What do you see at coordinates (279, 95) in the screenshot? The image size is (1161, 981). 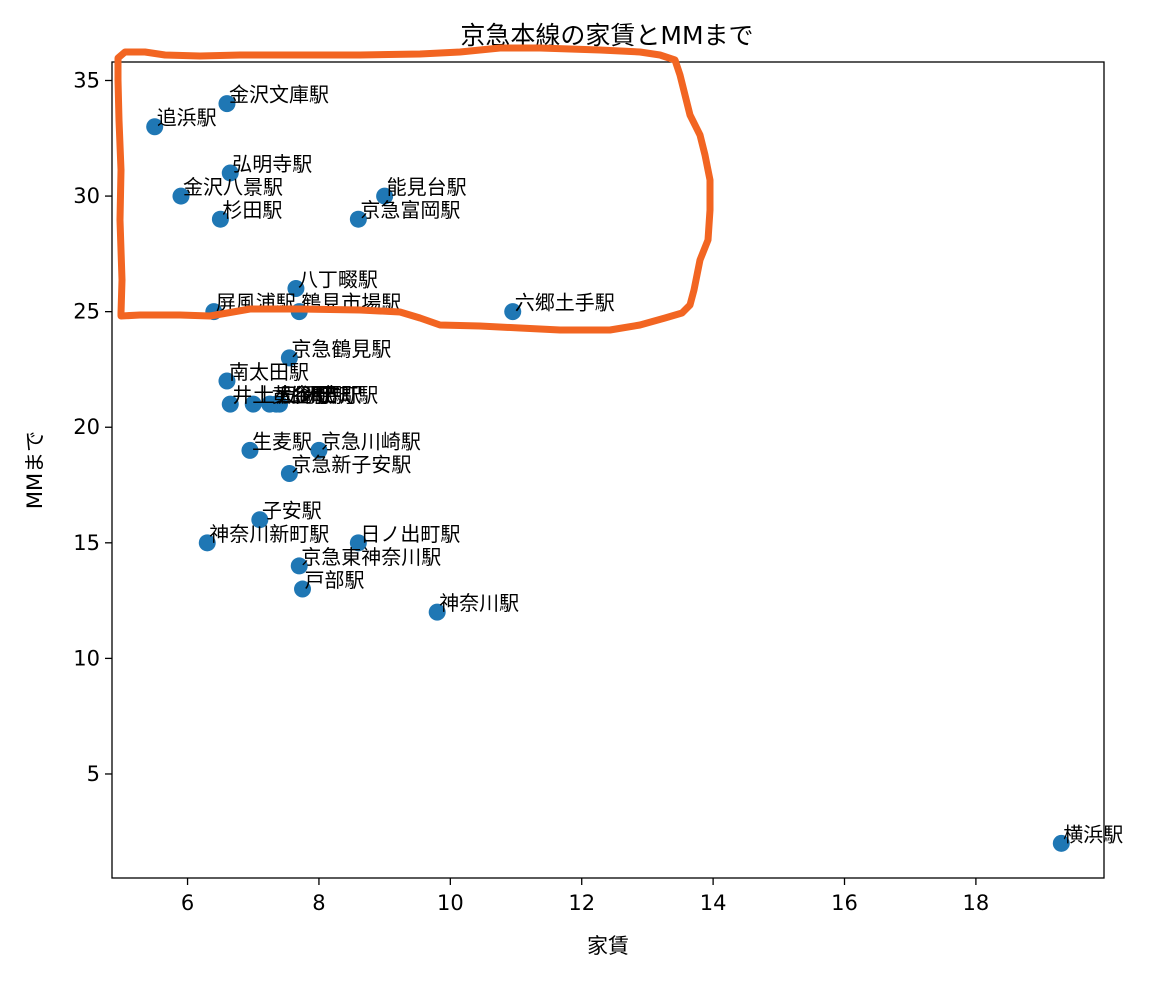 I see `point-label: 金沢文庫駅` at bounding box center [279, 95].